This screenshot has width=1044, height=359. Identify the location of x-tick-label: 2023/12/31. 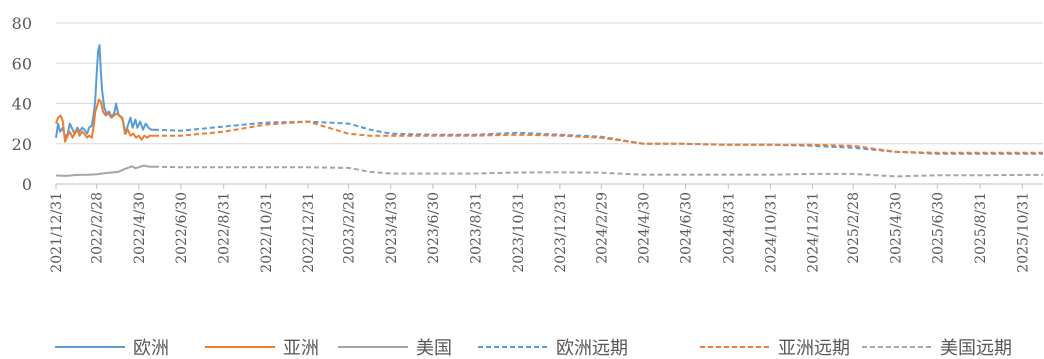
(561, 232).